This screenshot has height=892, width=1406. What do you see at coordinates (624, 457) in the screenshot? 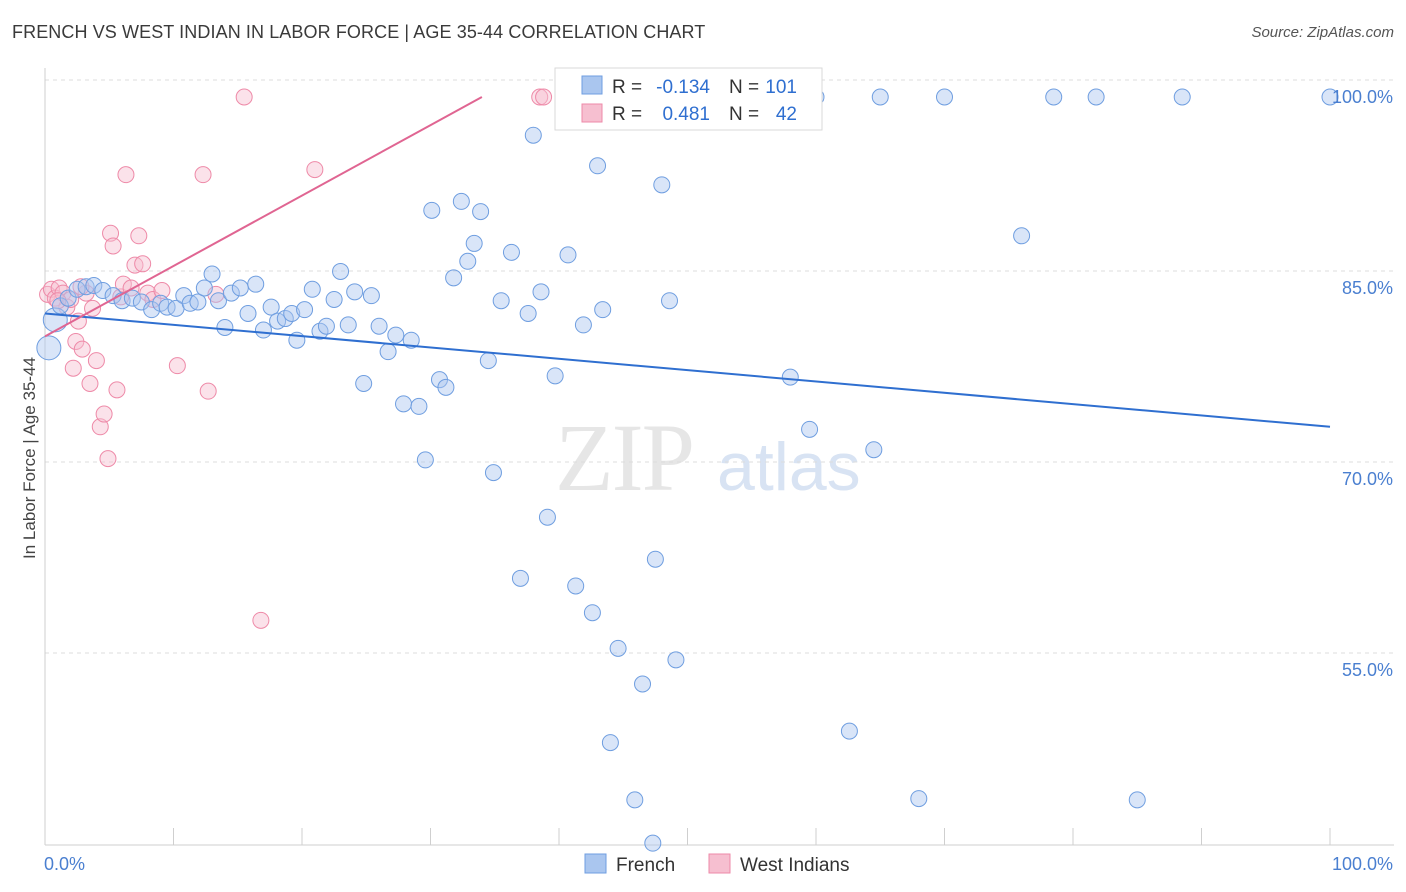
I see `watermark-zip: ZIP` at bounding box center [624, 457].